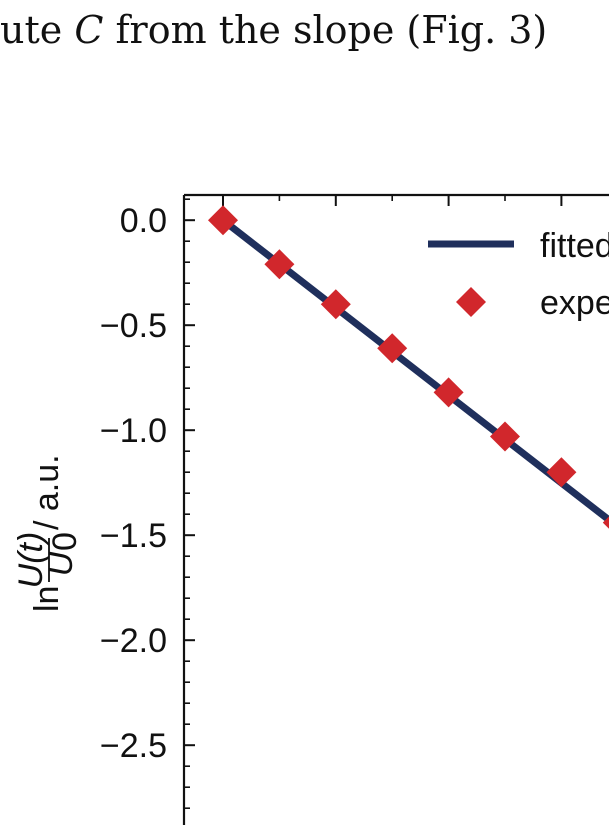  I want to click on x-axis-ticks, so click(392, 200).